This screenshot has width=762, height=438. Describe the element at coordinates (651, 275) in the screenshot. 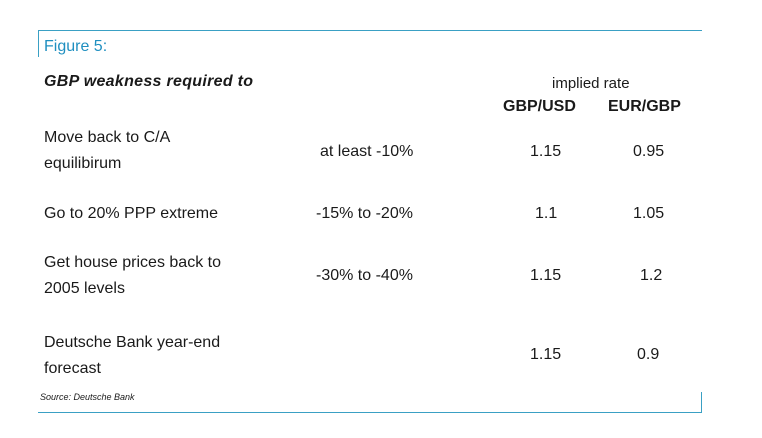

I see `row-eurgbp: 1.2` at that location.